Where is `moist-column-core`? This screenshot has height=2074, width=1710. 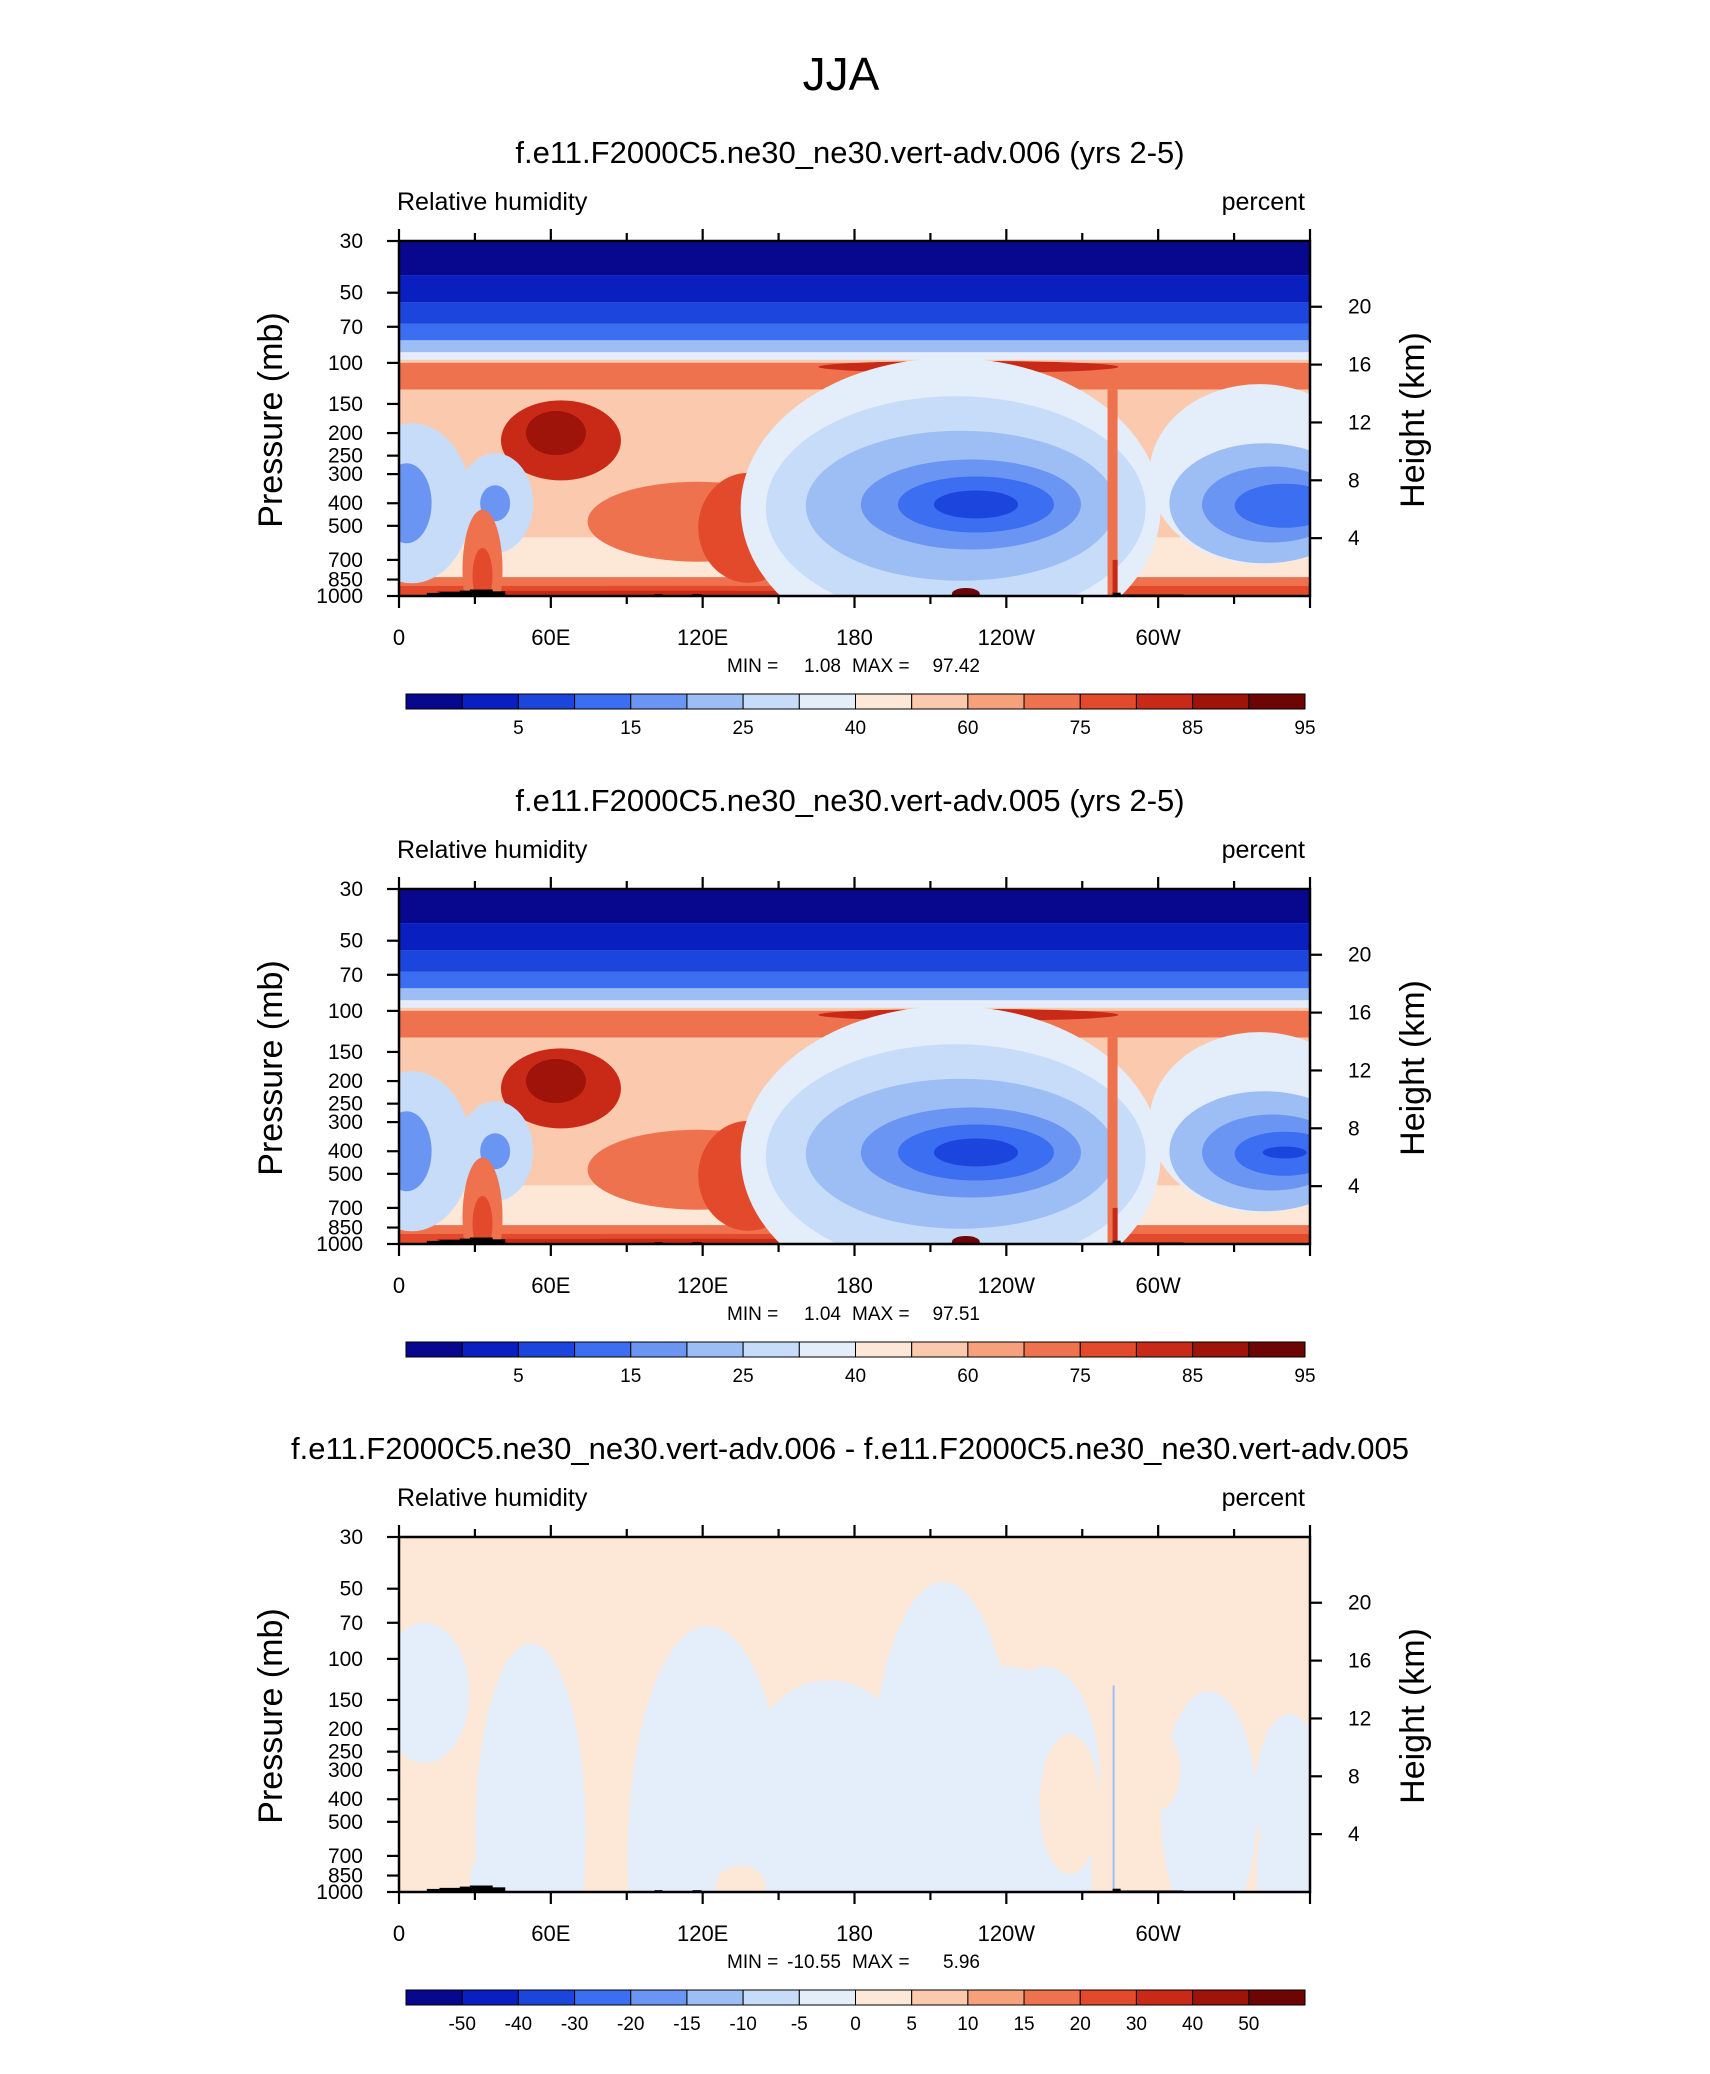
moist-column-core is located at coordinates (1115, 577).